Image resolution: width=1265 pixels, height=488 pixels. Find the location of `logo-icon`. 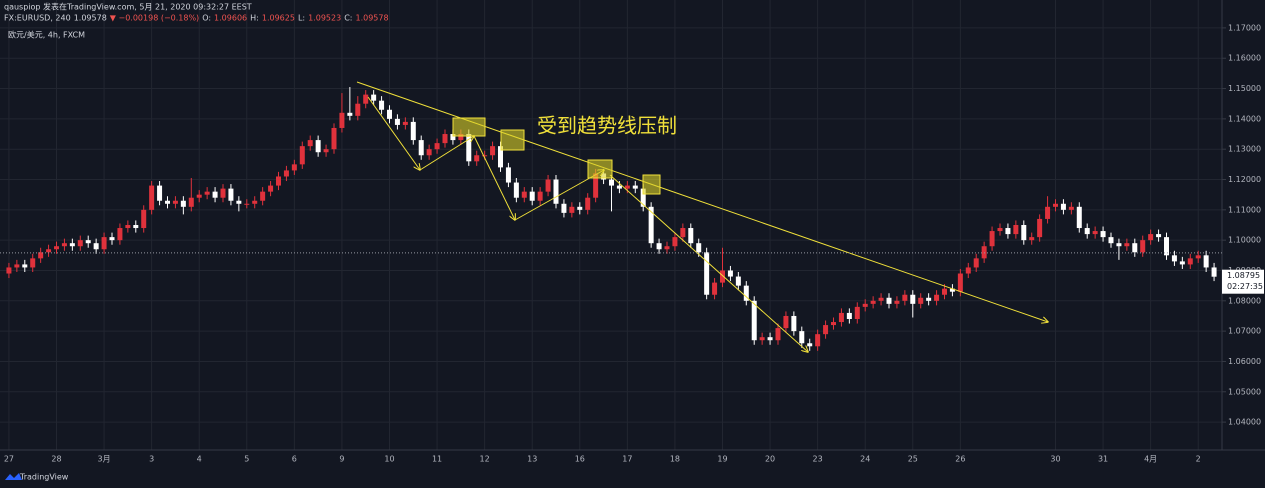

logo-icon is located at coordinates (13, 476).